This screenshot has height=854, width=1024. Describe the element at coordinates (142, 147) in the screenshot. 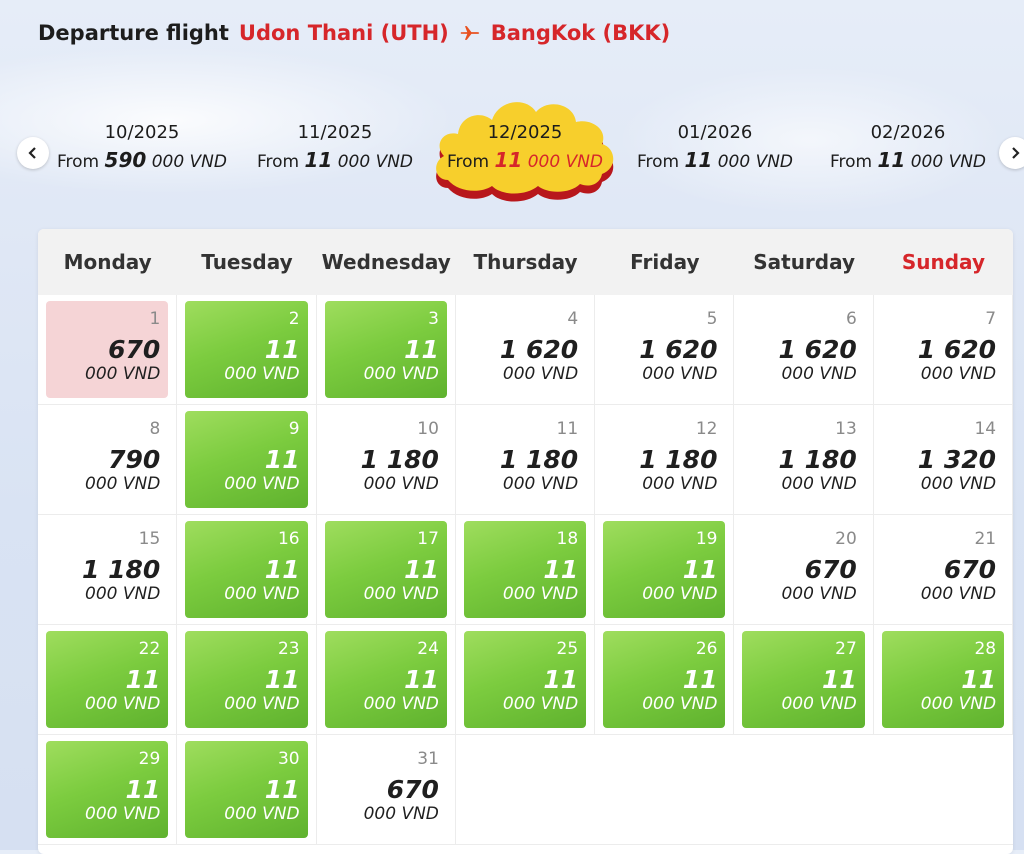

I see `month-tab-oct-2025: 10/2025 From 590 000 VND` at that location.